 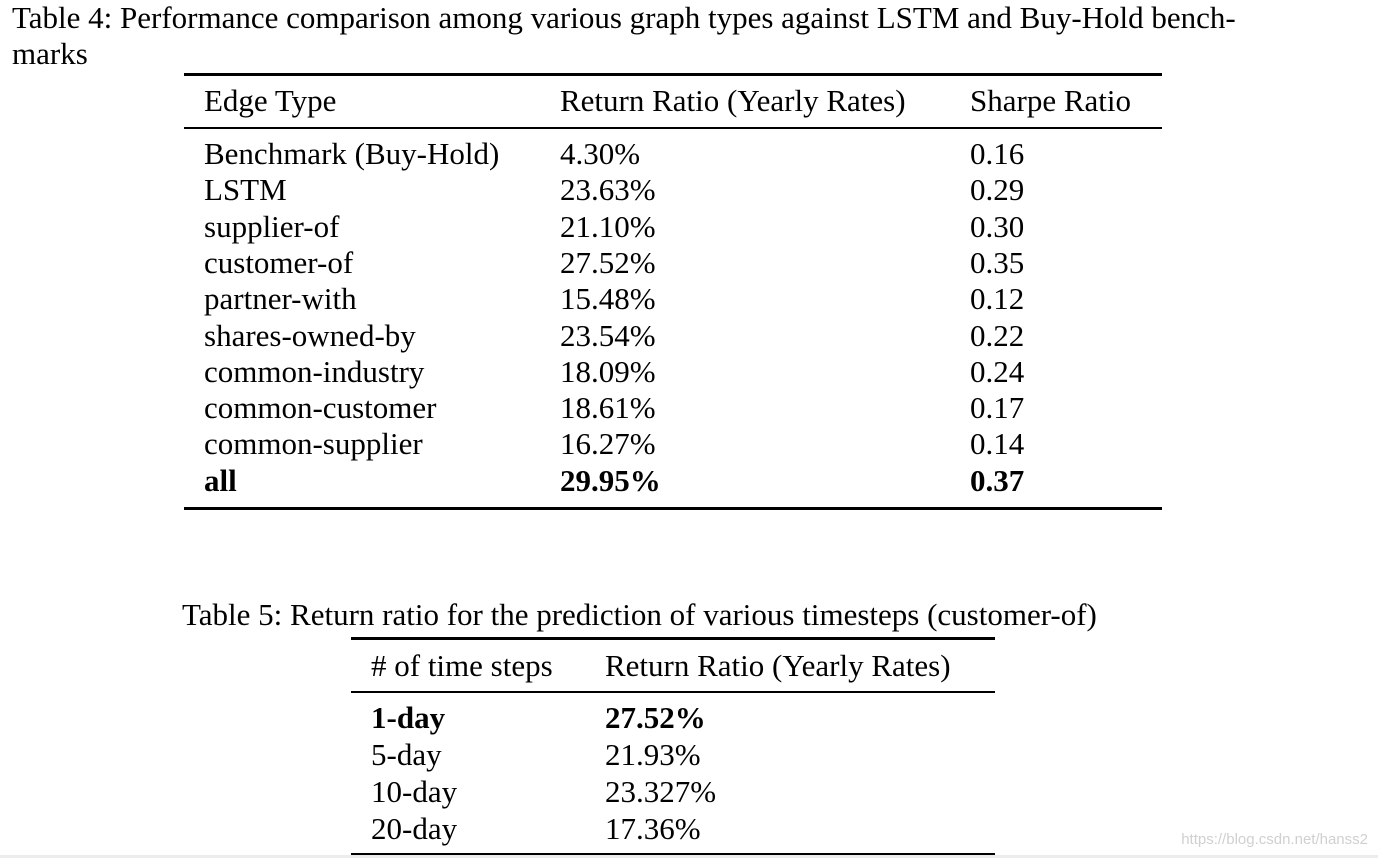 What do you see at coordinates (661, 791) in the screenshot?
I see `table5-cell-return-ratio: 23.327%` at bounding box center [661, 791].